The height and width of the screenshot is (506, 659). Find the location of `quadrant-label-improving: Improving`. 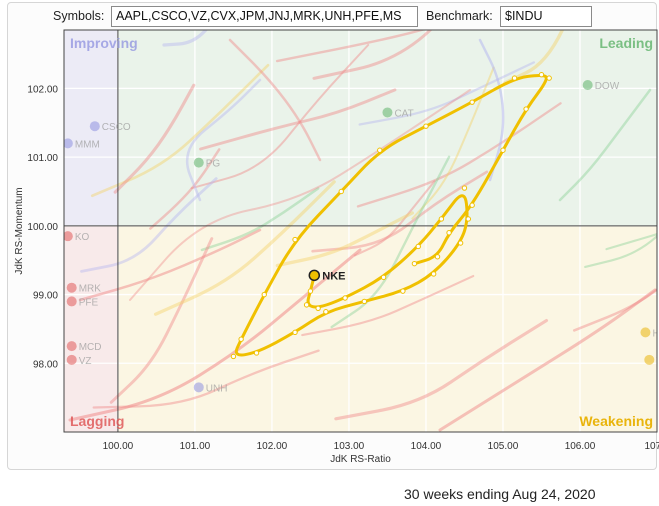

quadrant-label-improving: Improving is located at coordinates (104, 43).